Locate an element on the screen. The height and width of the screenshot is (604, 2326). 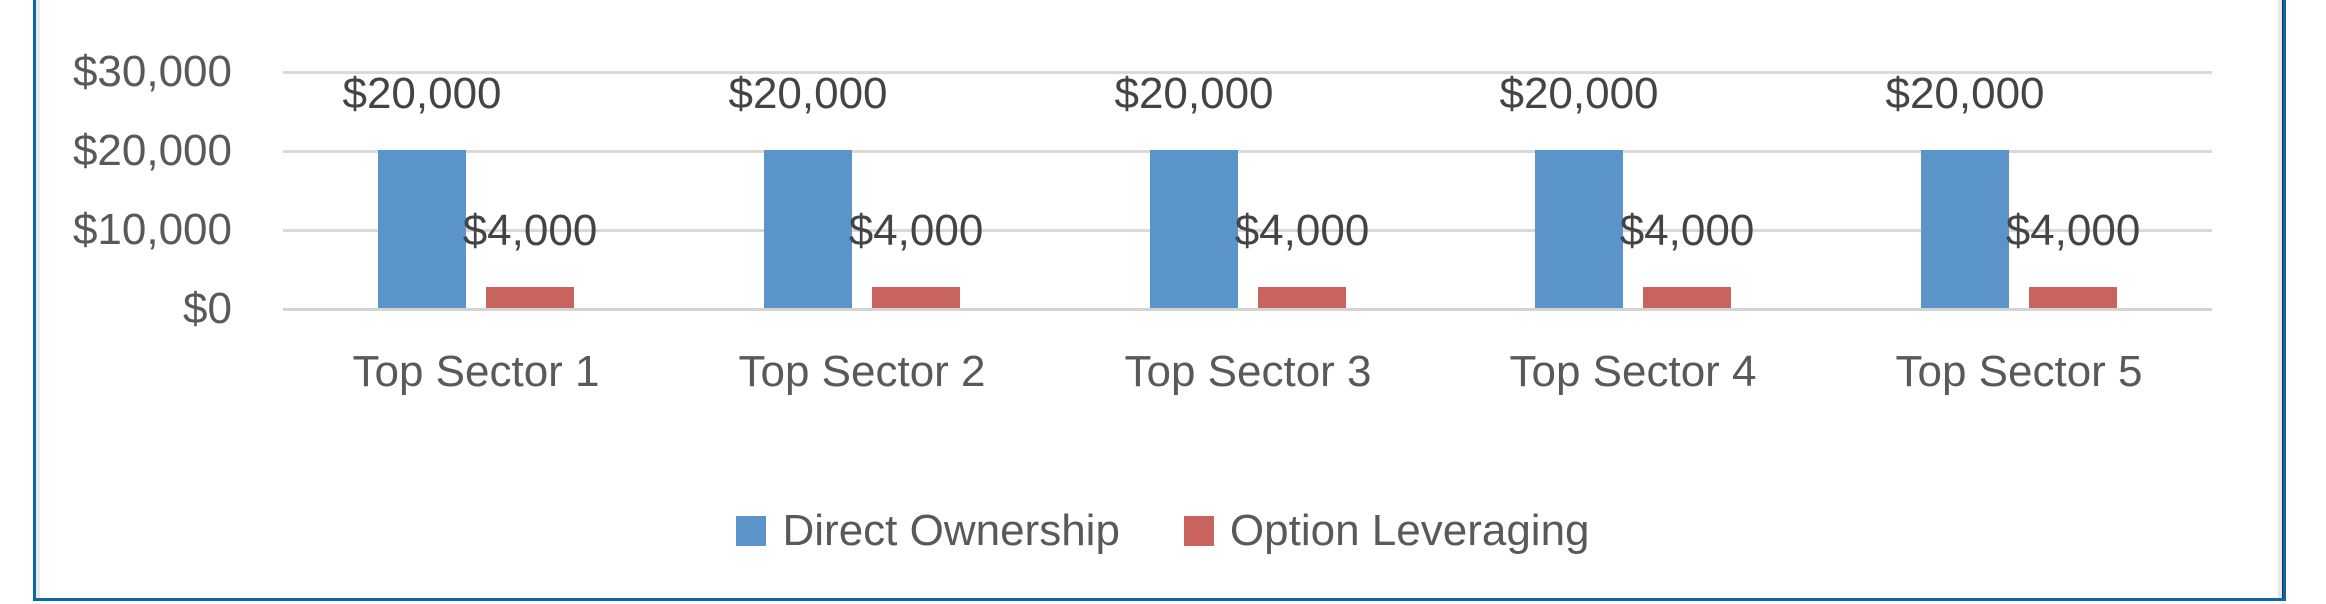
y-axis-tick-label: $10,000 is located at coordinates (152, 229).